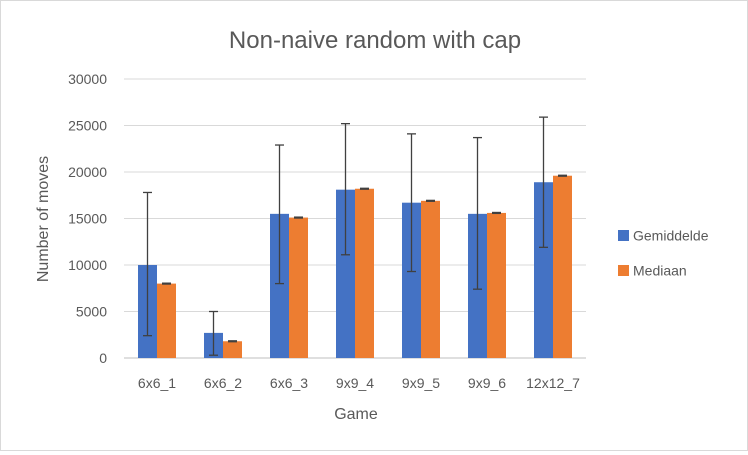  Describe the element at coordinates (87, 126) in the screenshot. I see `y-tick-label: 25000` at that location.